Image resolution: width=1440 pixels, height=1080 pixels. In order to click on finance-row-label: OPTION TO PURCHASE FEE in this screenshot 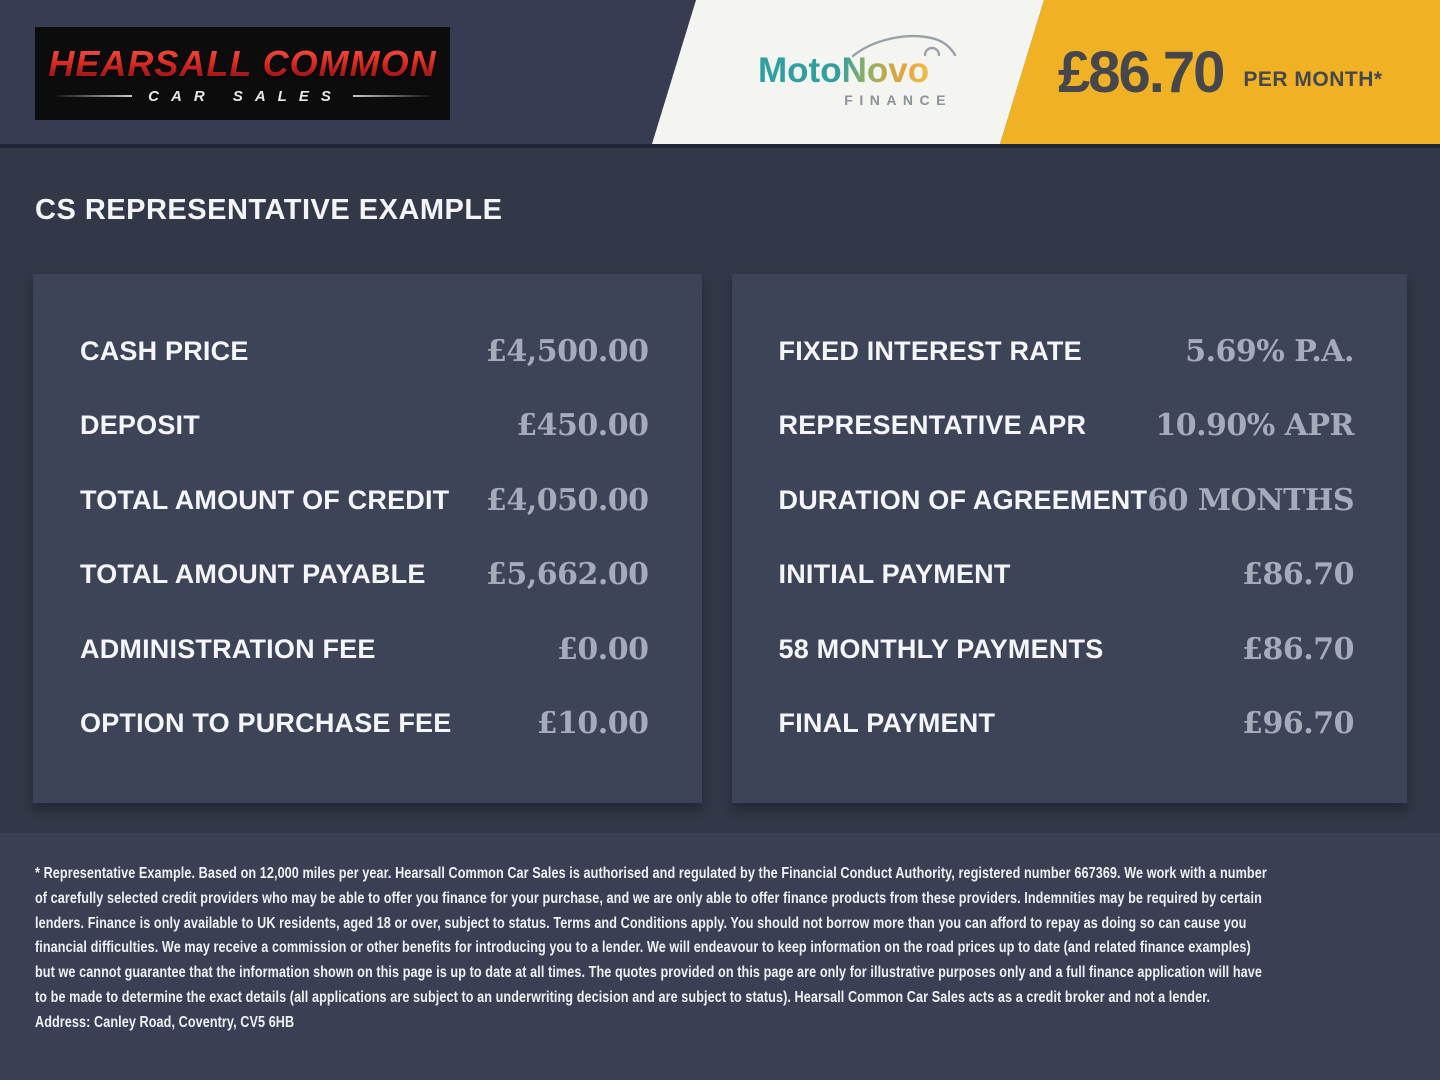, I will do `click(266, 722)`.